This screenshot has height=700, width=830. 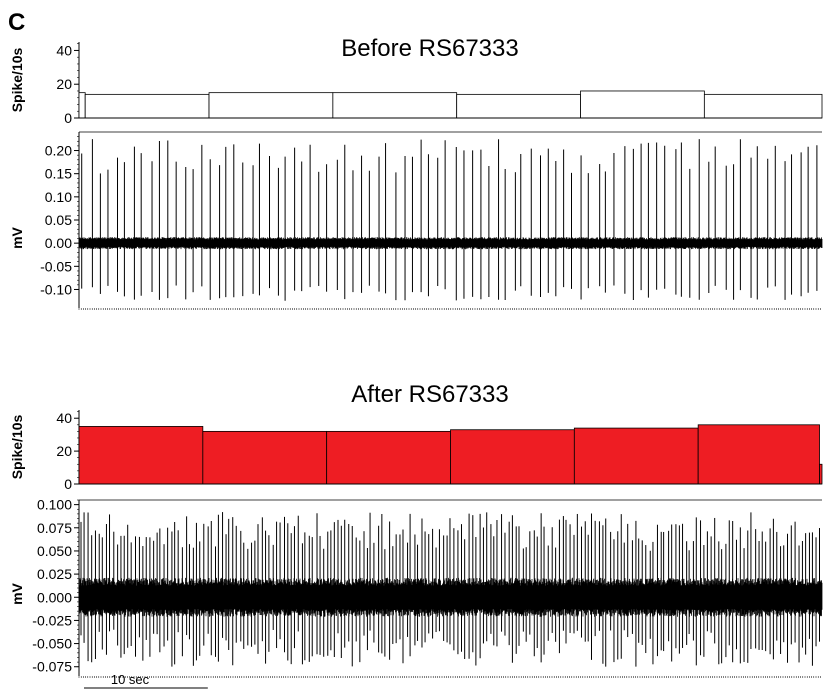 I want to click on y-tick-label: -0.05, so click(x=56, y=266).